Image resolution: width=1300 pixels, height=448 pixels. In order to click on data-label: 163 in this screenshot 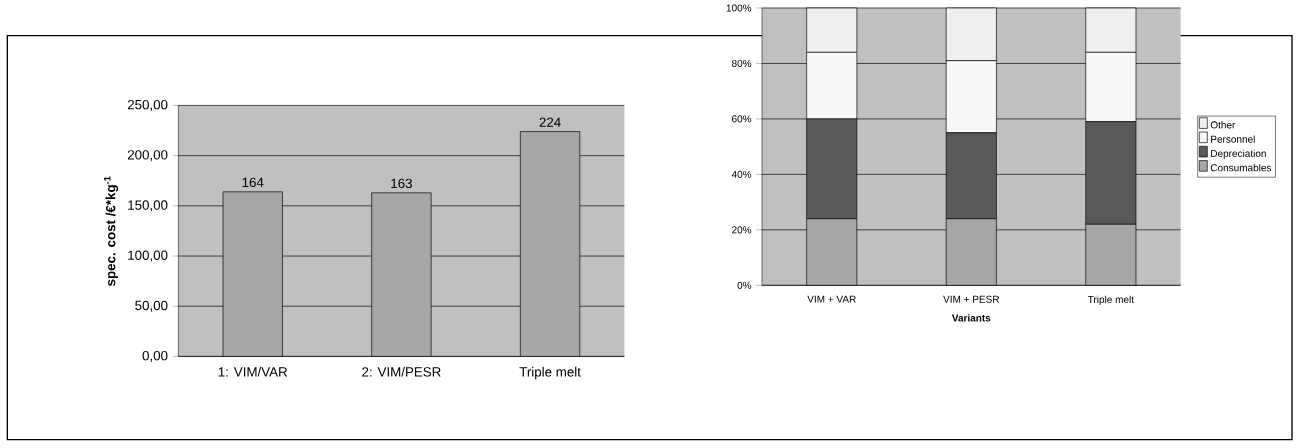, I will do `click(401, 183)`.